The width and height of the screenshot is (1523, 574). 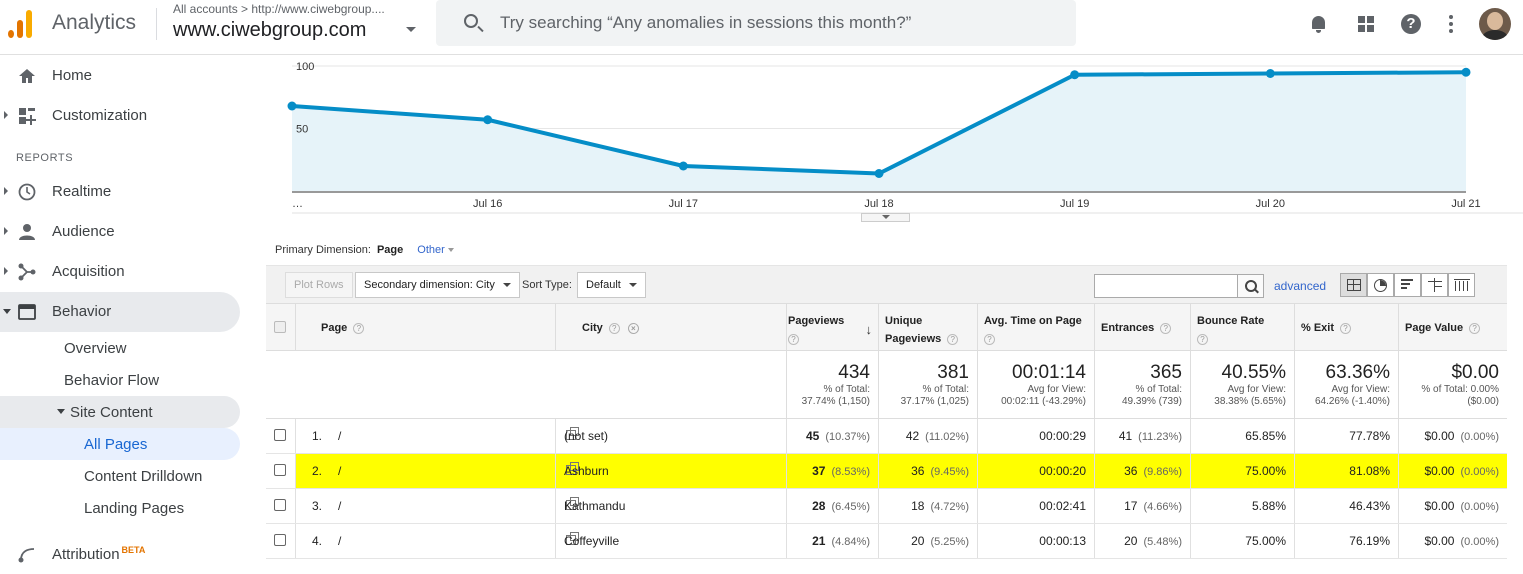 I want to click on primary-dimension-other: Other, so click(x=435, y=250).